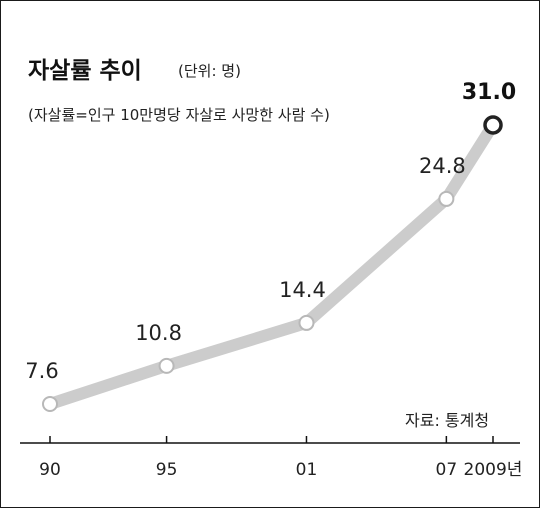 This screenshot has width=540, height=508. Describe the element at coordinates (442, 166) in the screenshot. I see `data-label-4: 24.8` at that location.